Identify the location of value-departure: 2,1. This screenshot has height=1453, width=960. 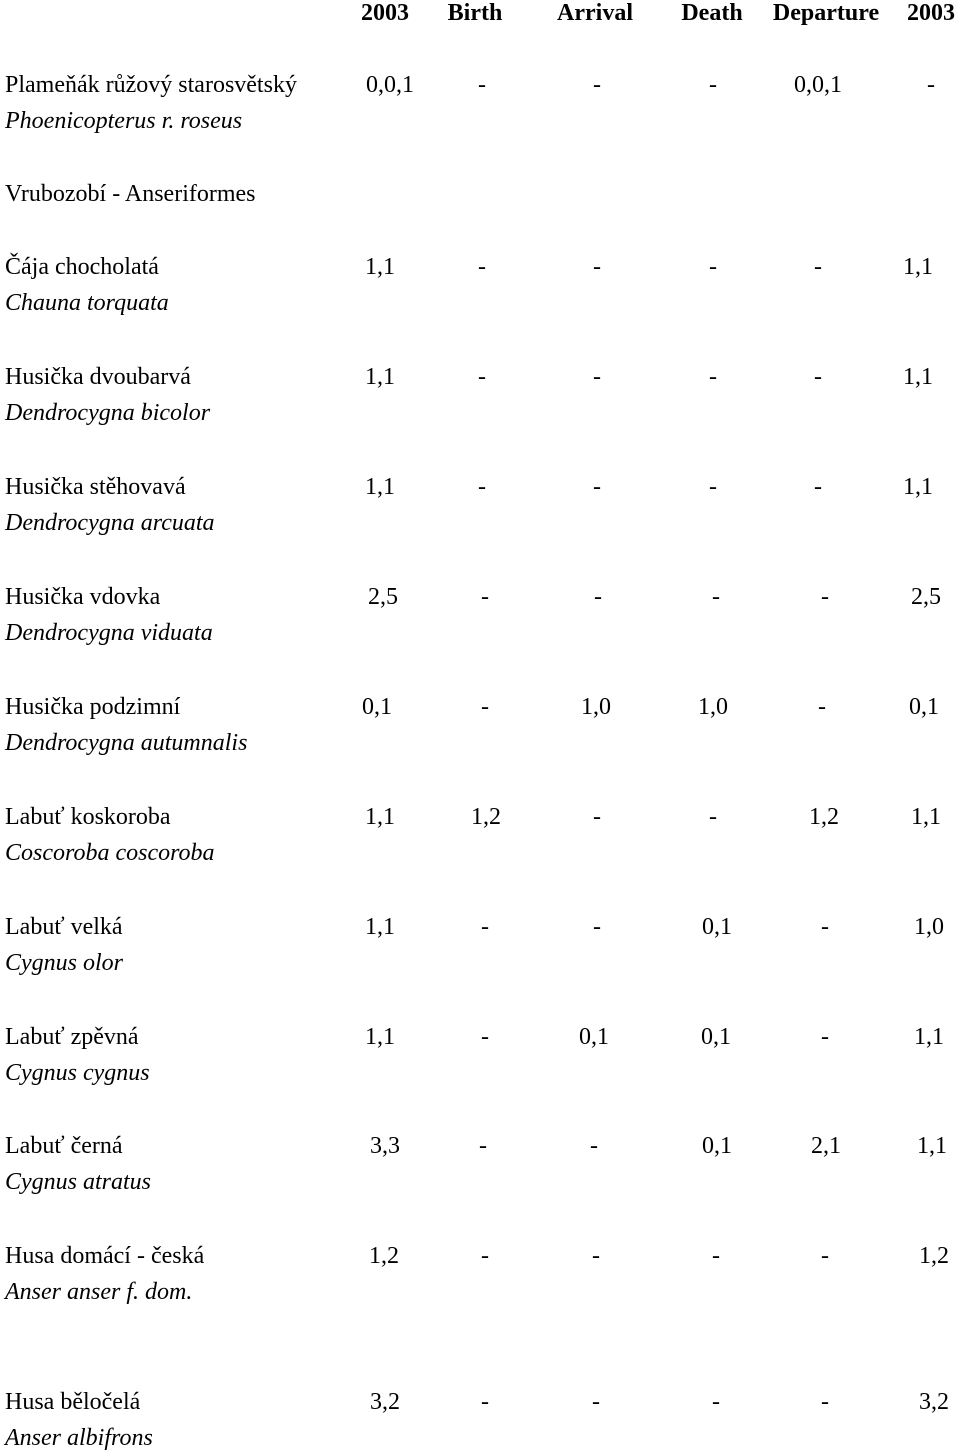
(826, 1146).